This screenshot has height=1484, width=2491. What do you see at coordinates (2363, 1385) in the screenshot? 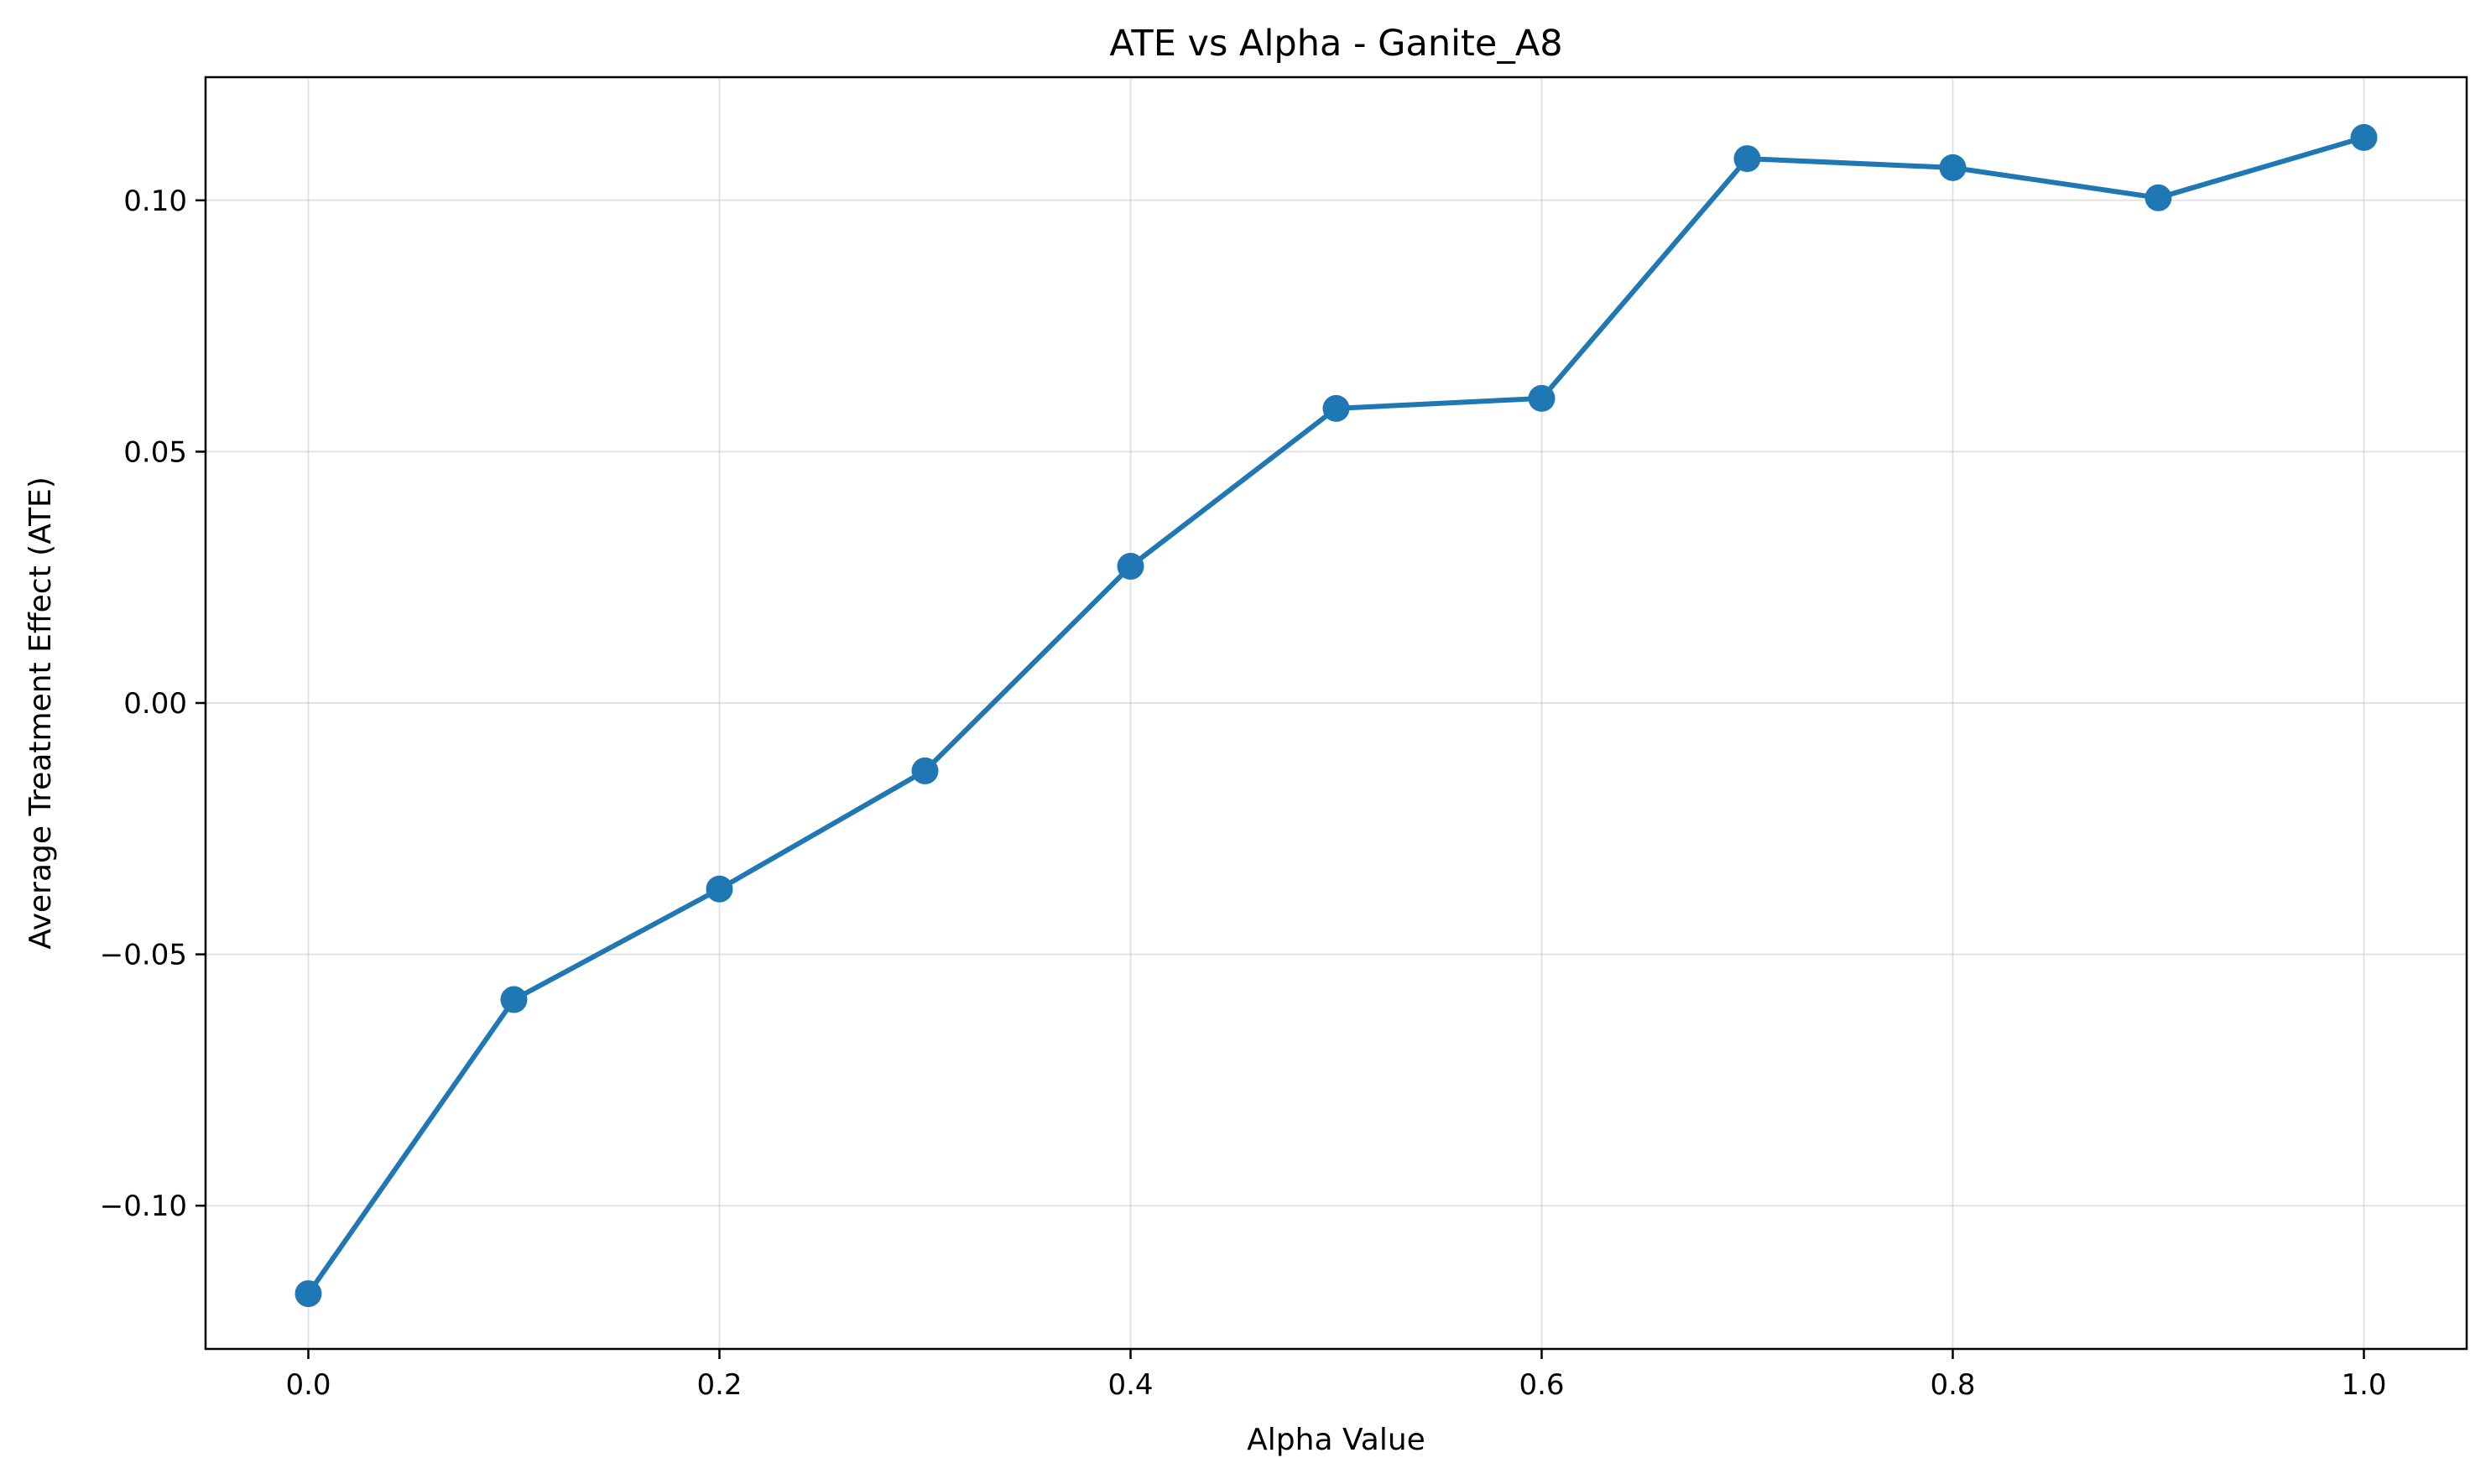
I see `x-tick-label: 1.0` at bounding box center [2363, 1385].